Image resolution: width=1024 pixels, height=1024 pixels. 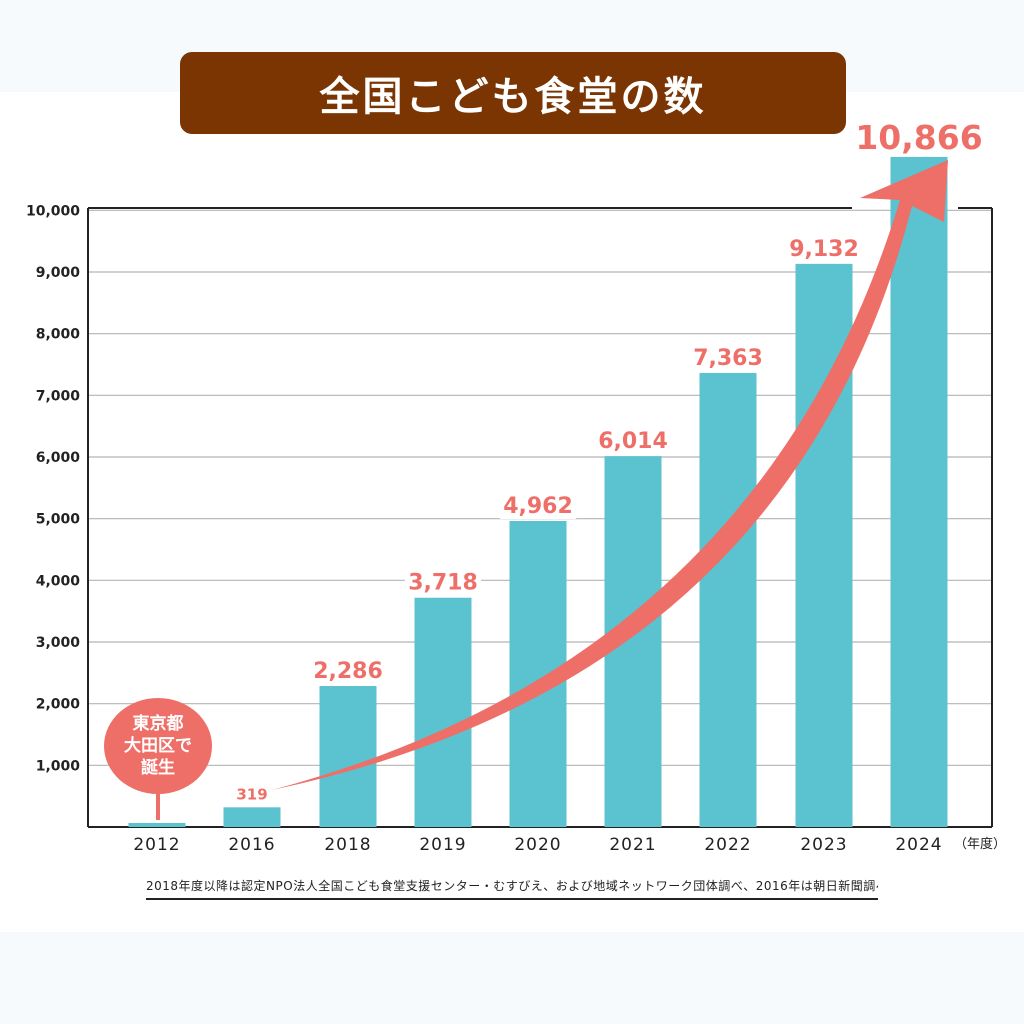 I want to click on x-tick-label: 2012, so click(x=156, y=845).